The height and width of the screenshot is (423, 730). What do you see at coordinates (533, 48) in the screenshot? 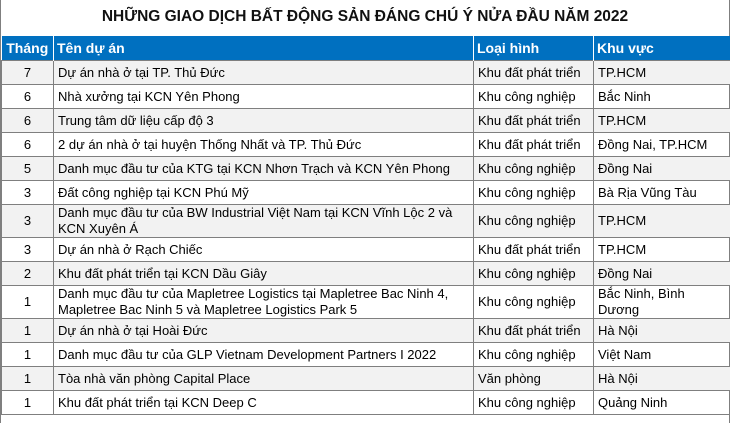
I see `header-type: Loại hình` at bounding box center [533, 48].